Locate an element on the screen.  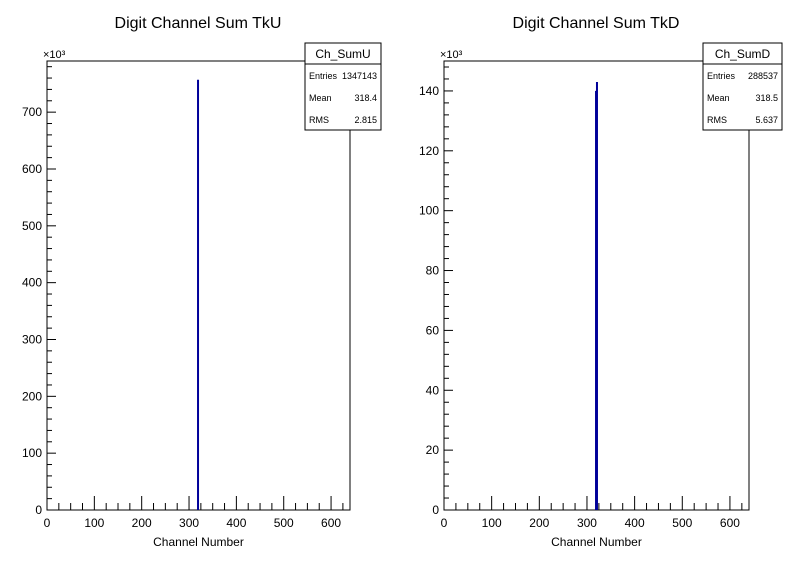
y-tick-label: 200 is located at coordinates (32, 396).